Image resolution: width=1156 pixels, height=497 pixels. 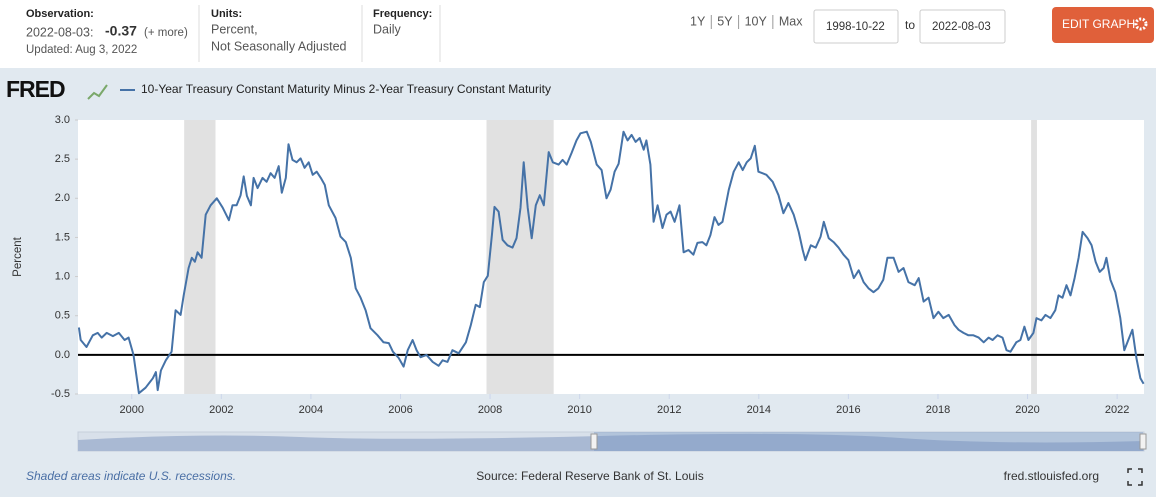 I want to click on units: Not Seasonally Adjusted, so click(x=279, y=46).